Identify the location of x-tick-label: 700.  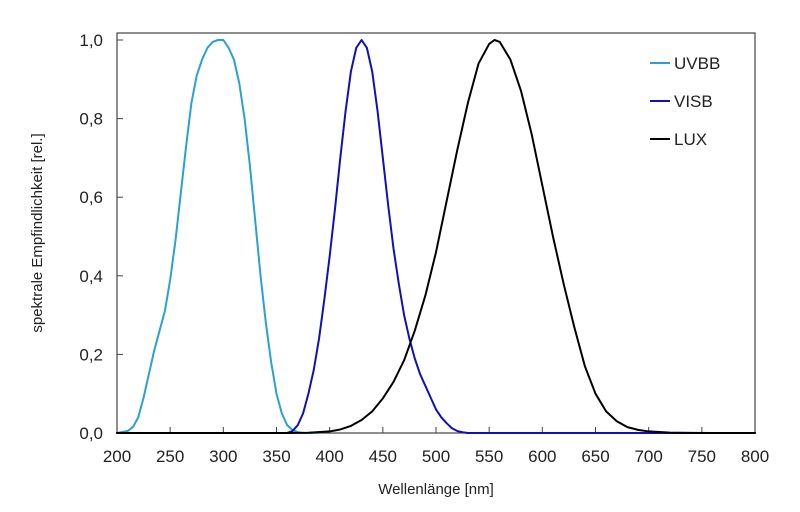
(648, 456).